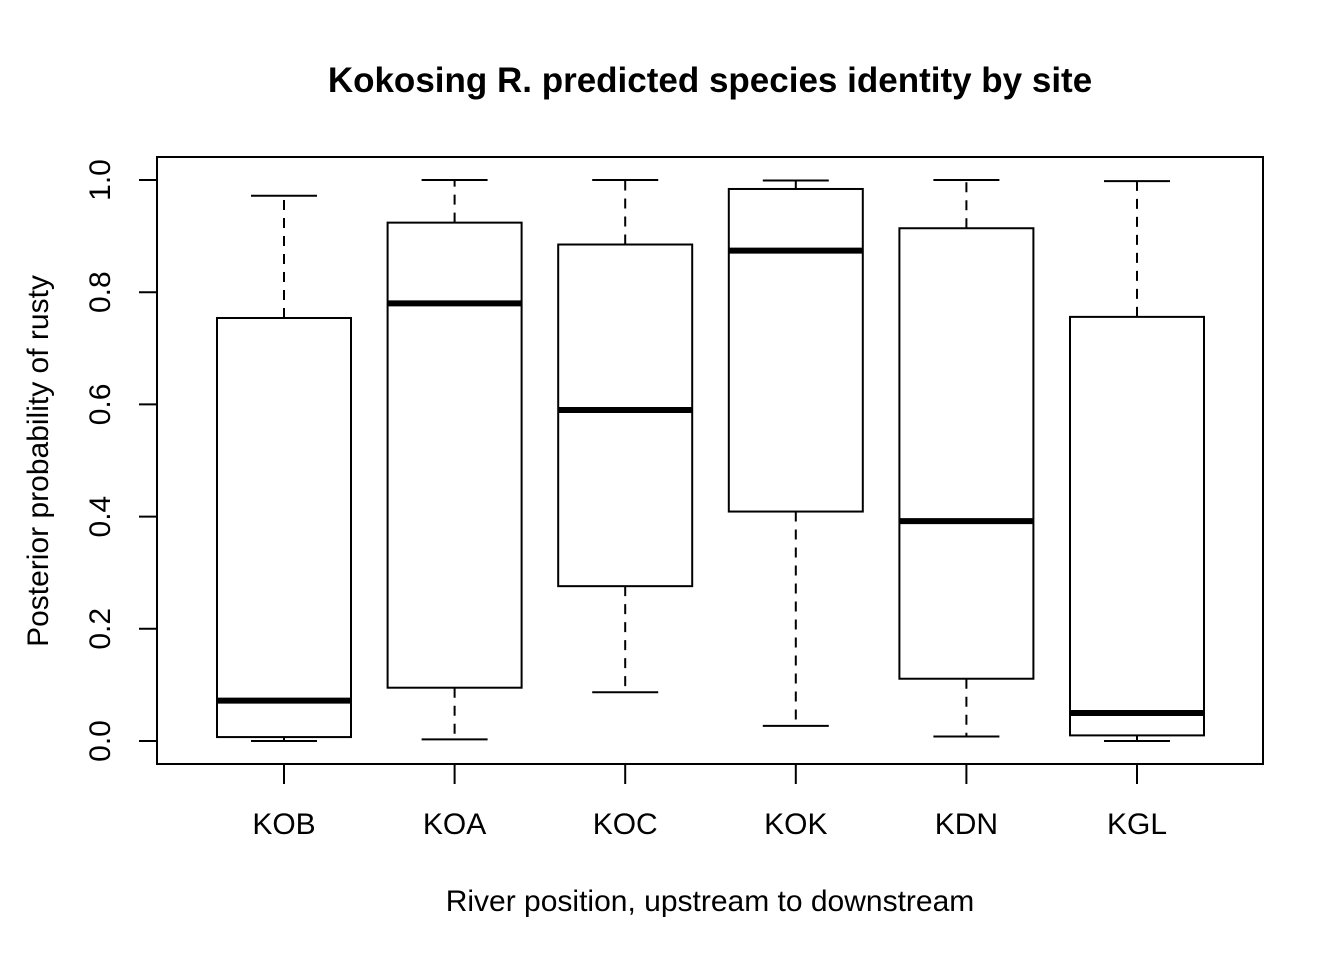 This screenshot has width=1344, height=960. I want to click on x-tick-label: KOC, so click(625, 824).